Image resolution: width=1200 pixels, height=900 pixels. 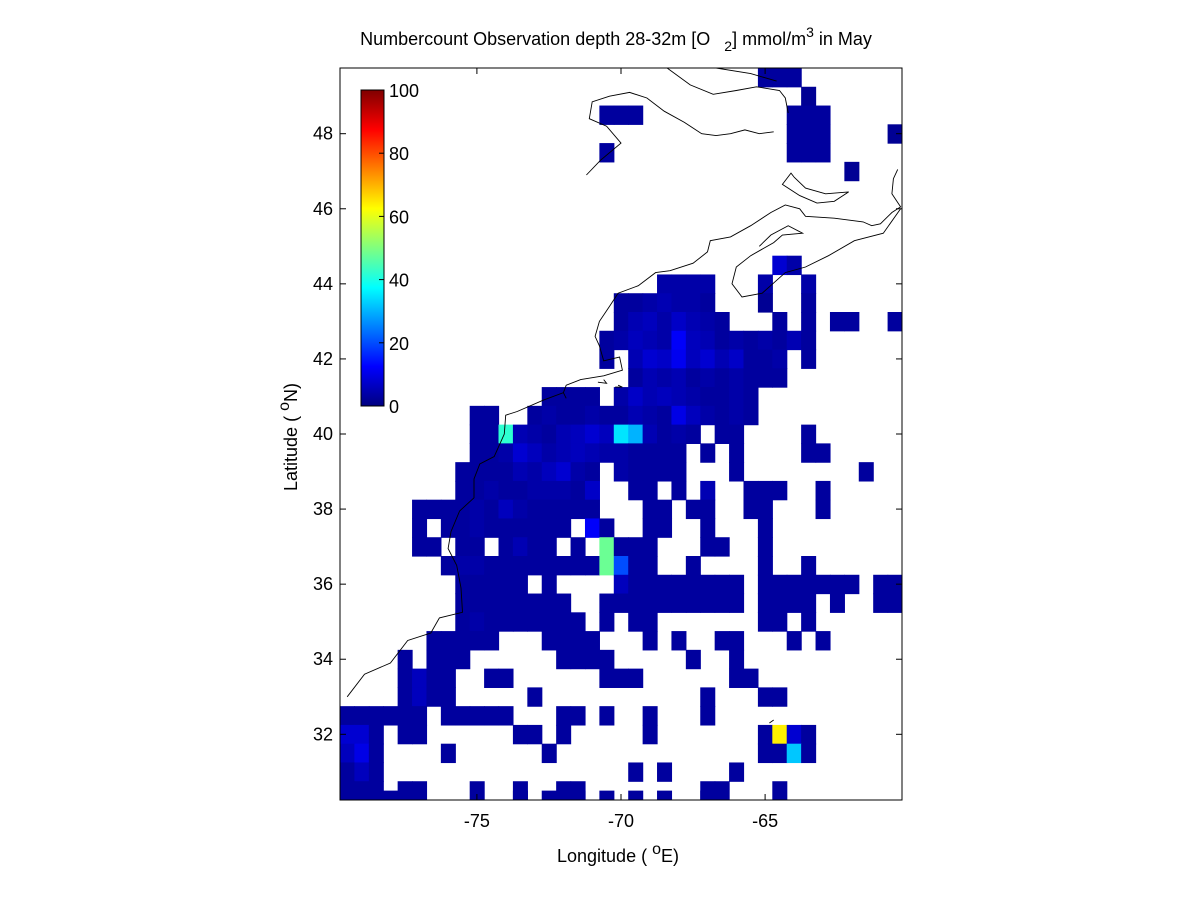 I want to click on x-axis-label: Longitude ( oE), so click(x=618, y=853).